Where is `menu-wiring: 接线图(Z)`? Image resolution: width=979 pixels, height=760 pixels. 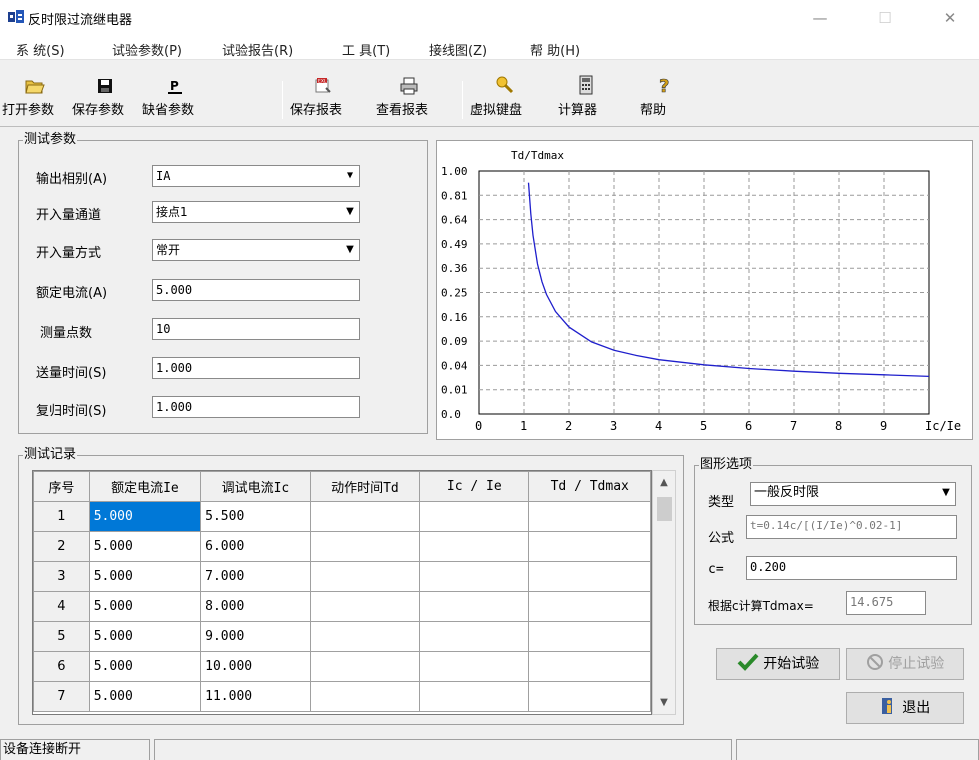
menu-wiring: 接线图(Z) is located at coordinates (458, 51).